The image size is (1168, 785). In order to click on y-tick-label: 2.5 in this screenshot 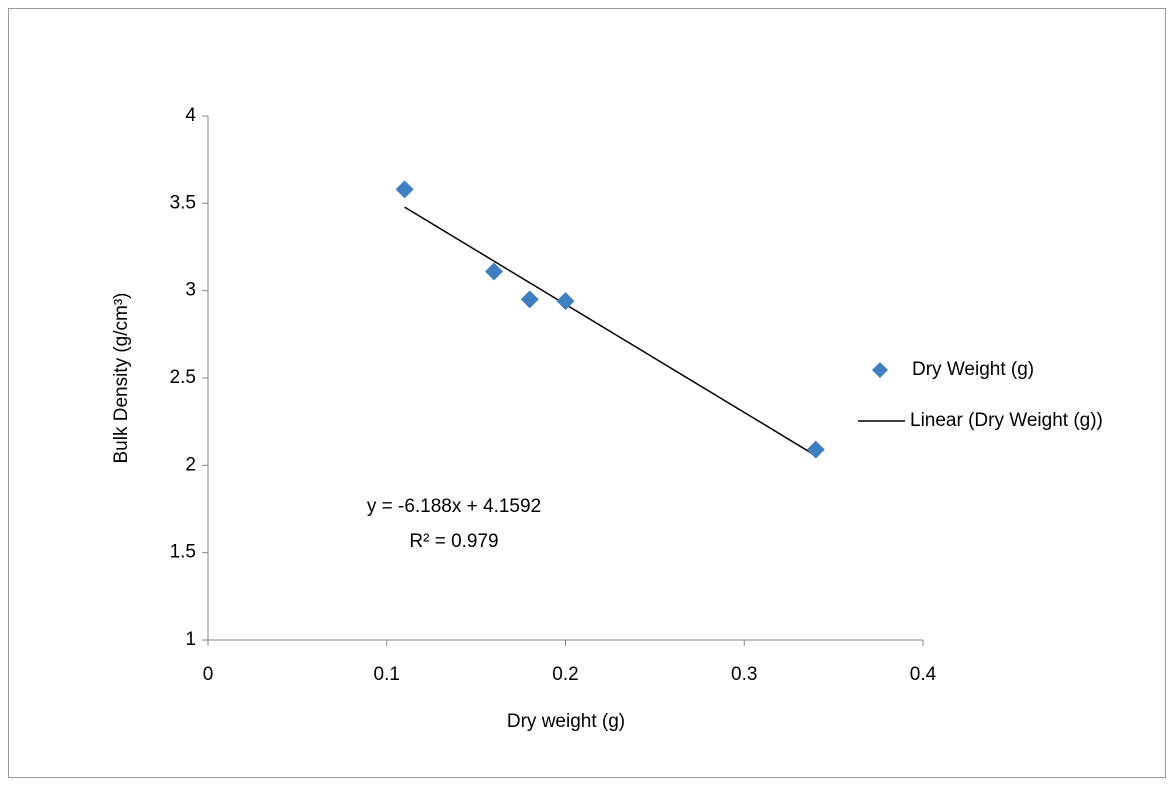, I will do `click(183, 377)`.